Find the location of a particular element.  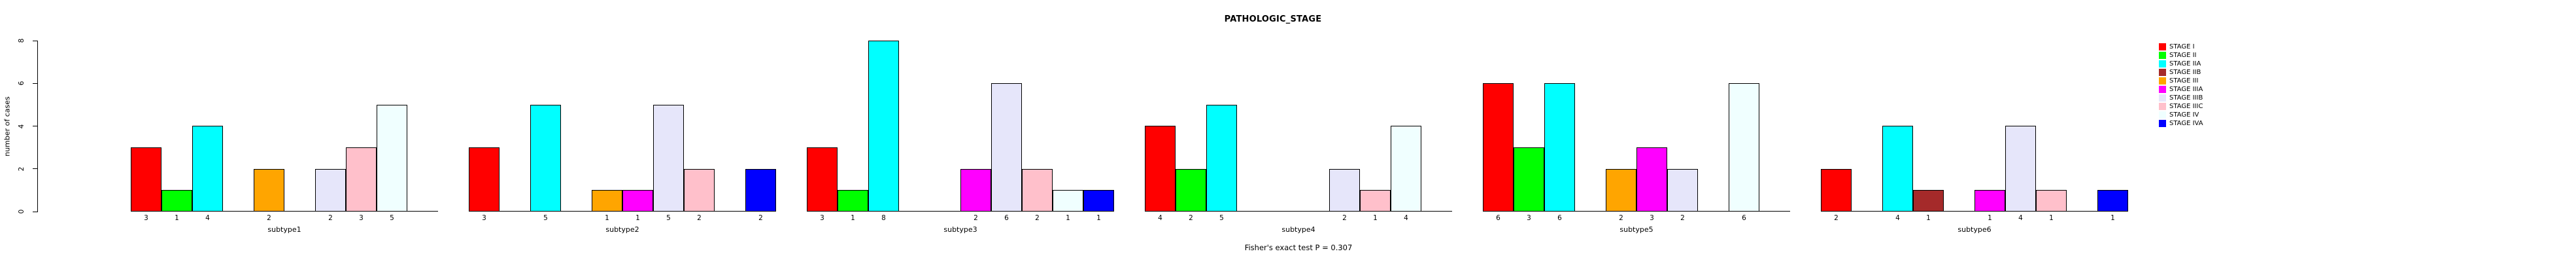

group-label: subtype3 is located at coordinates (960, 229).